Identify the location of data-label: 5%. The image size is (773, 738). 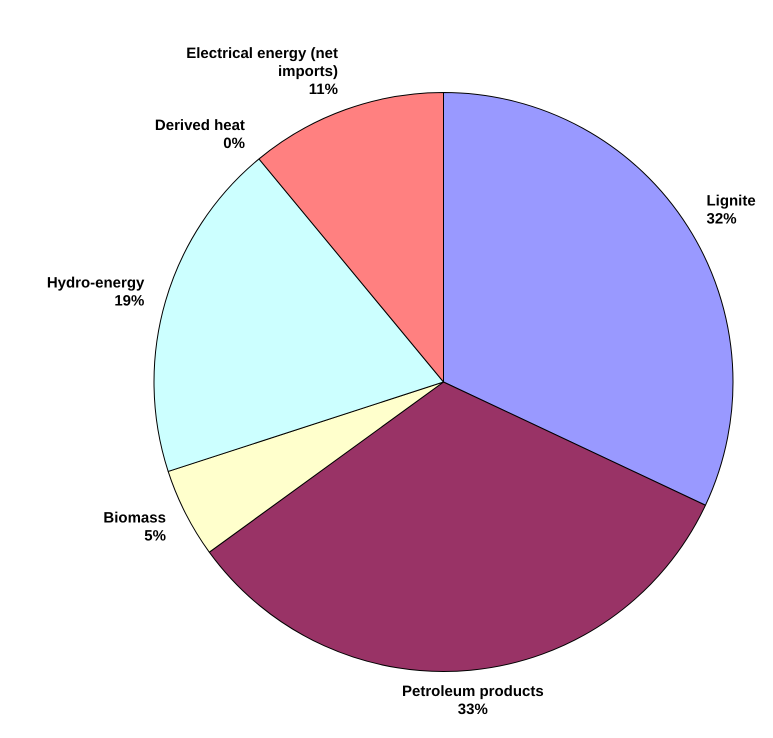
(155, 536).